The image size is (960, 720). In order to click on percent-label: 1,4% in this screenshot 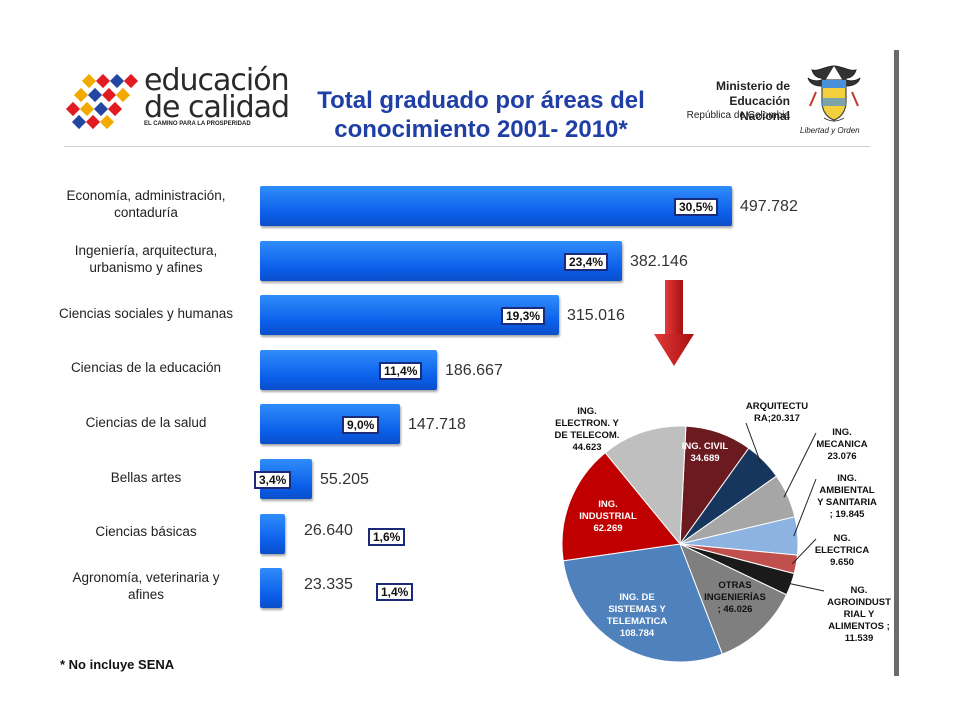, I will do `click(395, 592)`.